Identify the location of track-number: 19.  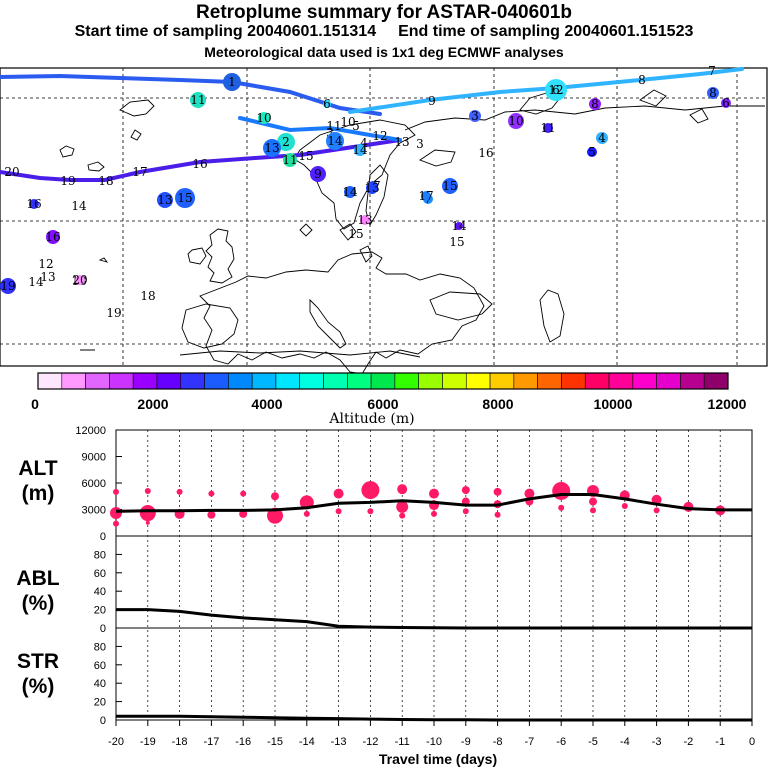
(67, 181).